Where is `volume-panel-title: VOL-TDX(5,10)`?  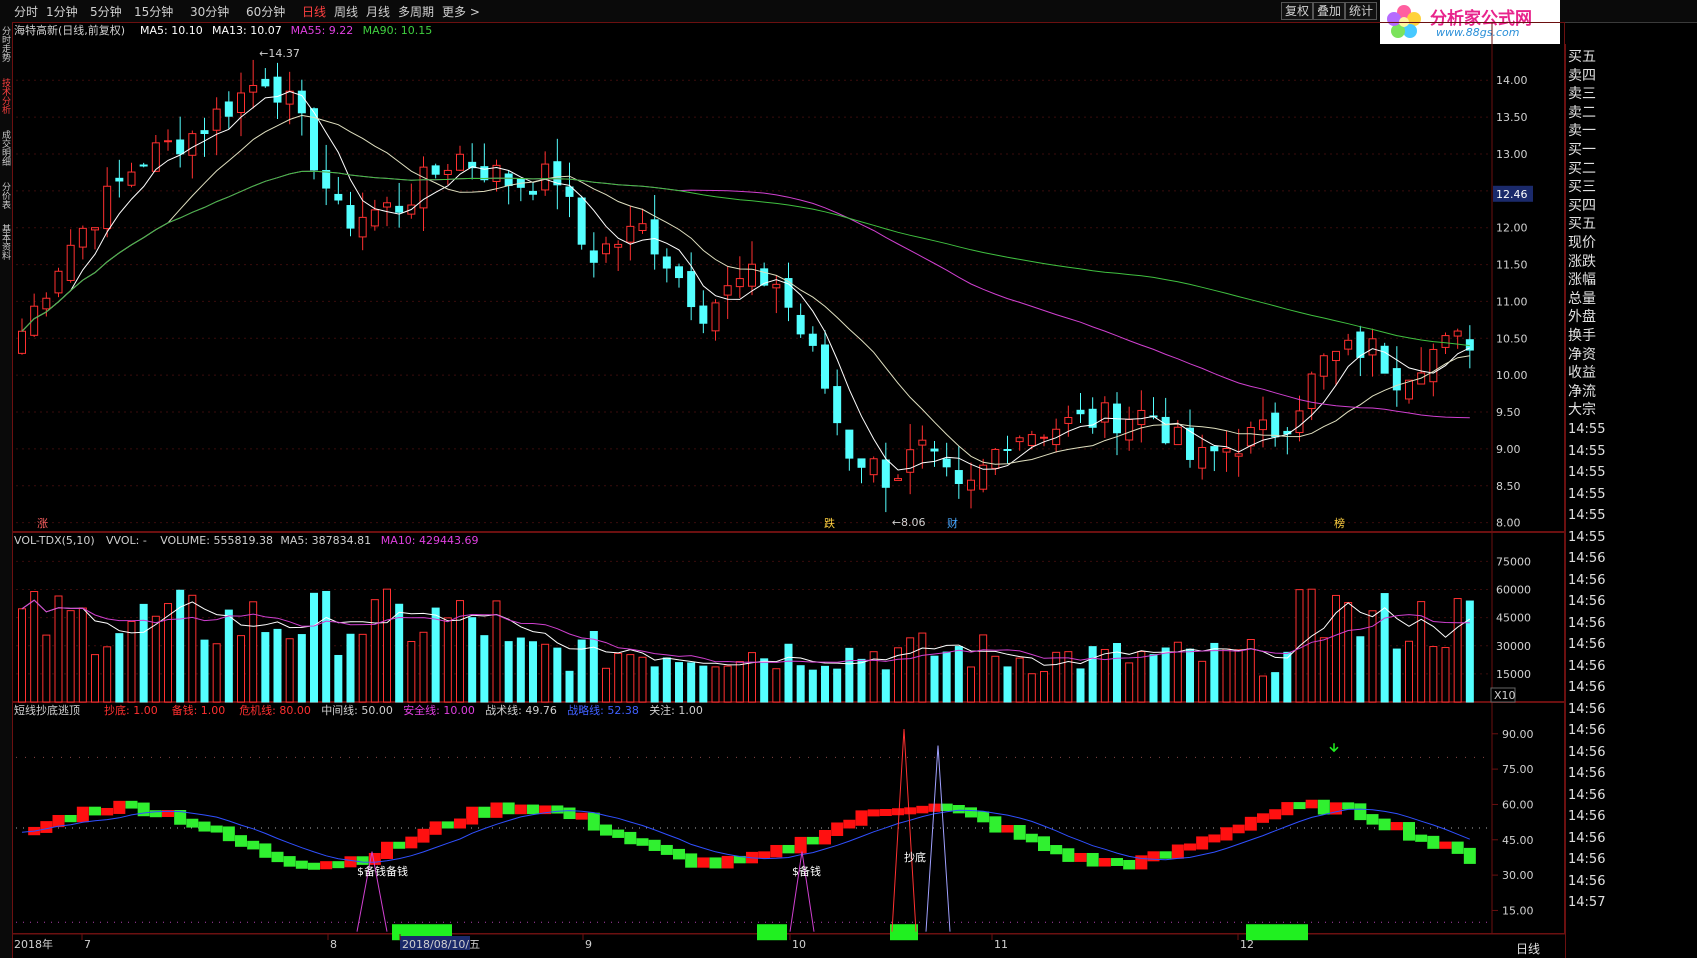 volume-panel-title: VOL-TDX(5,10) is located at coordinates (54, 540).